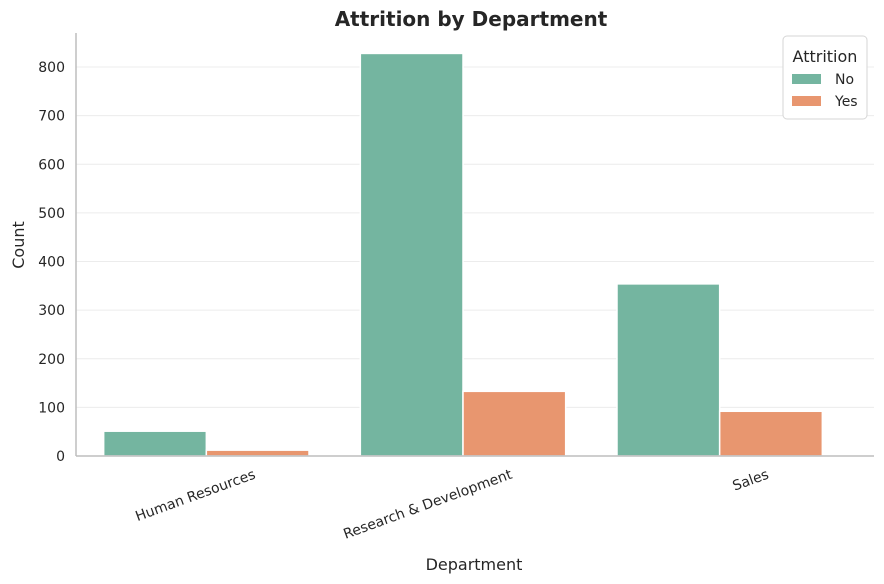  Describe the element at coordinates (825, 91) in the screenshot. I see `legend-items: No Yes` at that location.